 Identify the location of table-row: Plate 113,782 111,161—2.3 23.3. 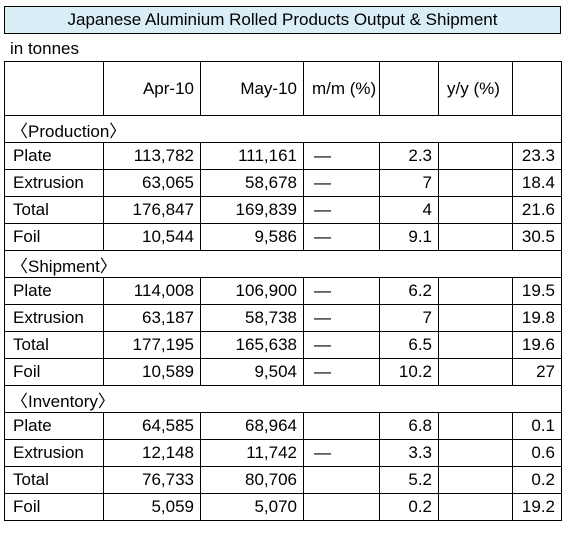
(283, 156).